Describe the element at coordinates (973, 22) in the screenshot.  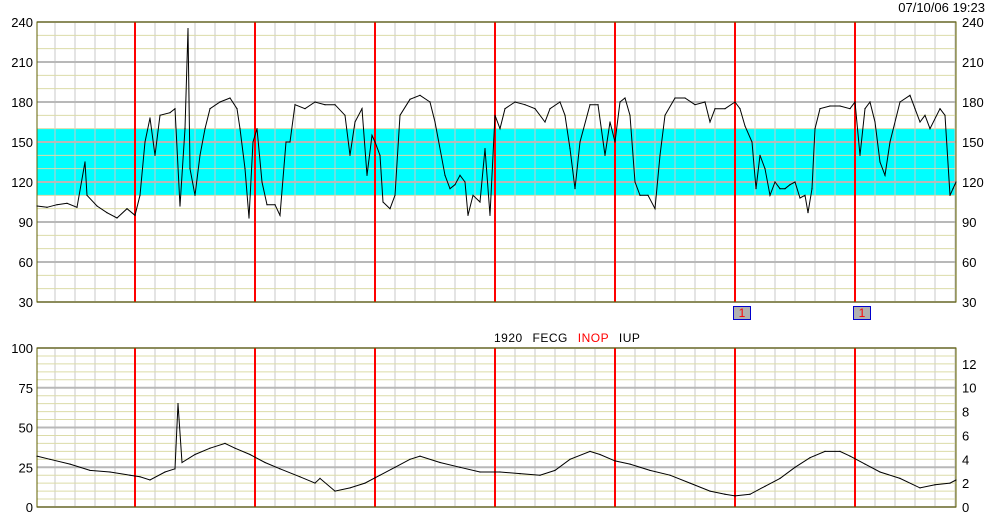
I see `y-tick-label-right: 240` at that location.